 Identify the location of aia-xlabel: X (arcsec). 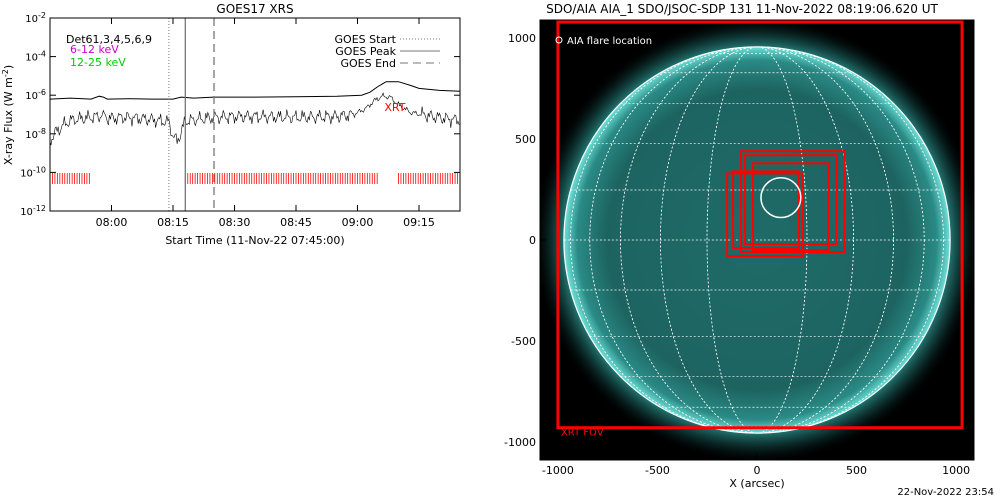
(756, 483).